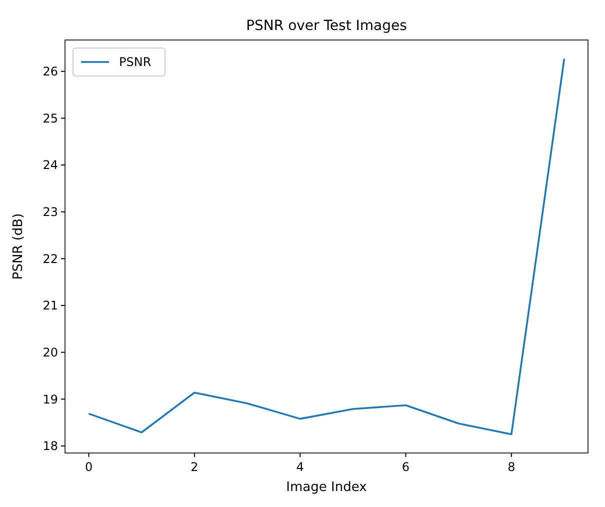  I want to click on legend-label: PSNR, so click(135, 62).